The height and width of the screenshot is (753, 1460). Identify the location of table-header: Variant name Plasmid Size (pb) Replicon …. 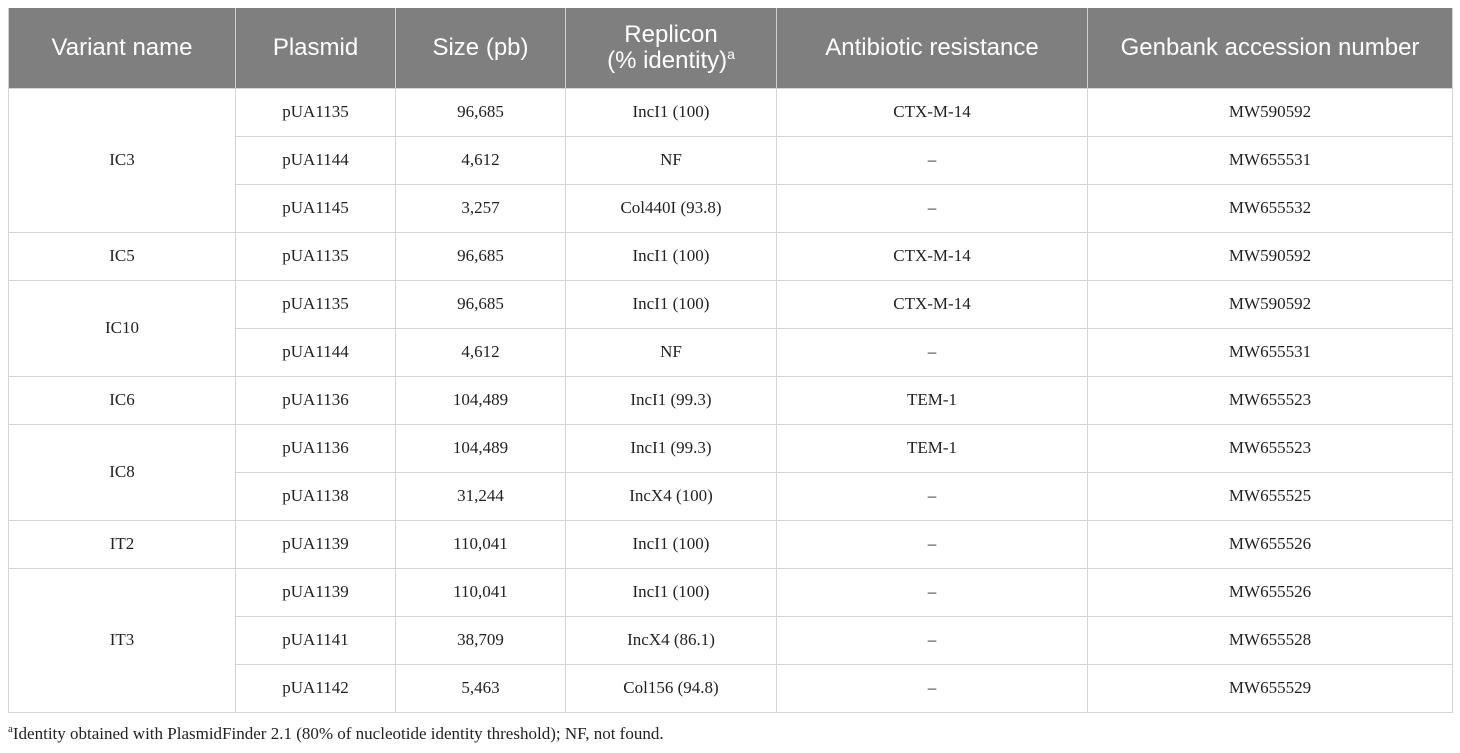
(730, 48).